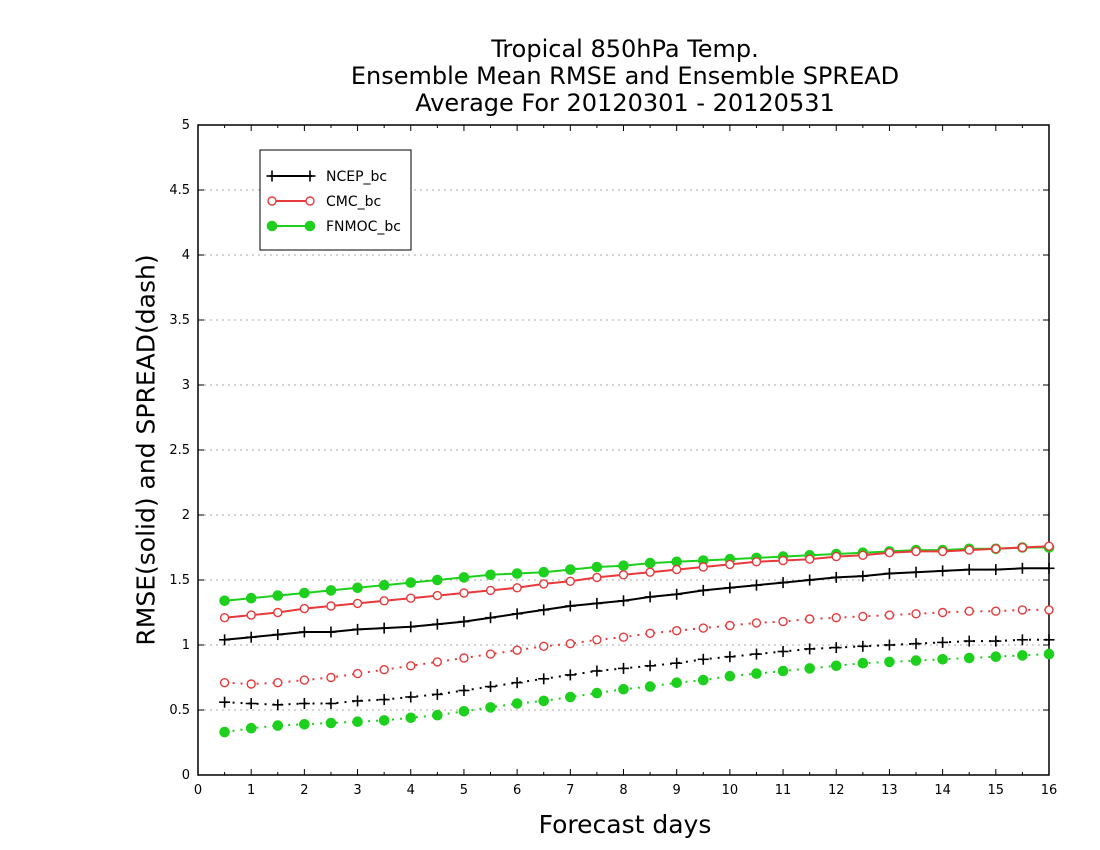 The height and width of the screenshot is (850, 1100). What do you see at coordinates (310, 176) in the screenshot?
I see `legend-marker-ncep-bc` at bounding box center [310, 176].